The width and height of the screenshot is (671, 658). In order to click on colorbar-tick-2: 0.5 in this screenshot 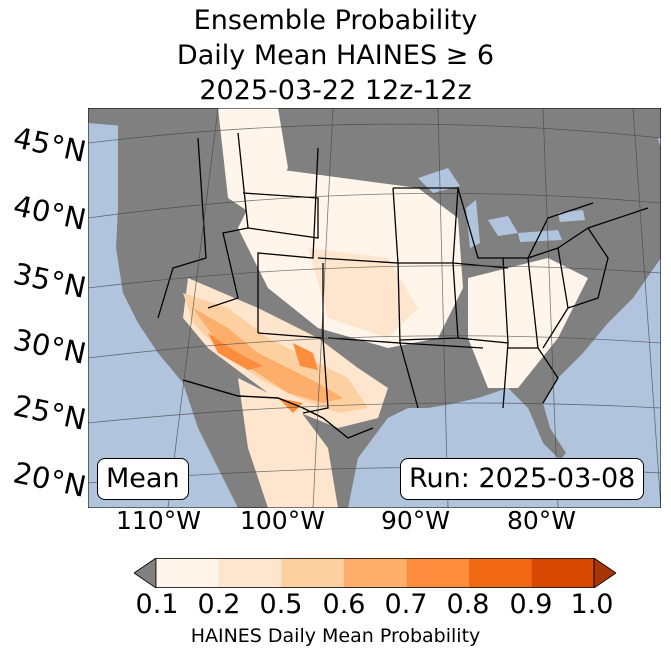, I will do `click(281, 604)`.